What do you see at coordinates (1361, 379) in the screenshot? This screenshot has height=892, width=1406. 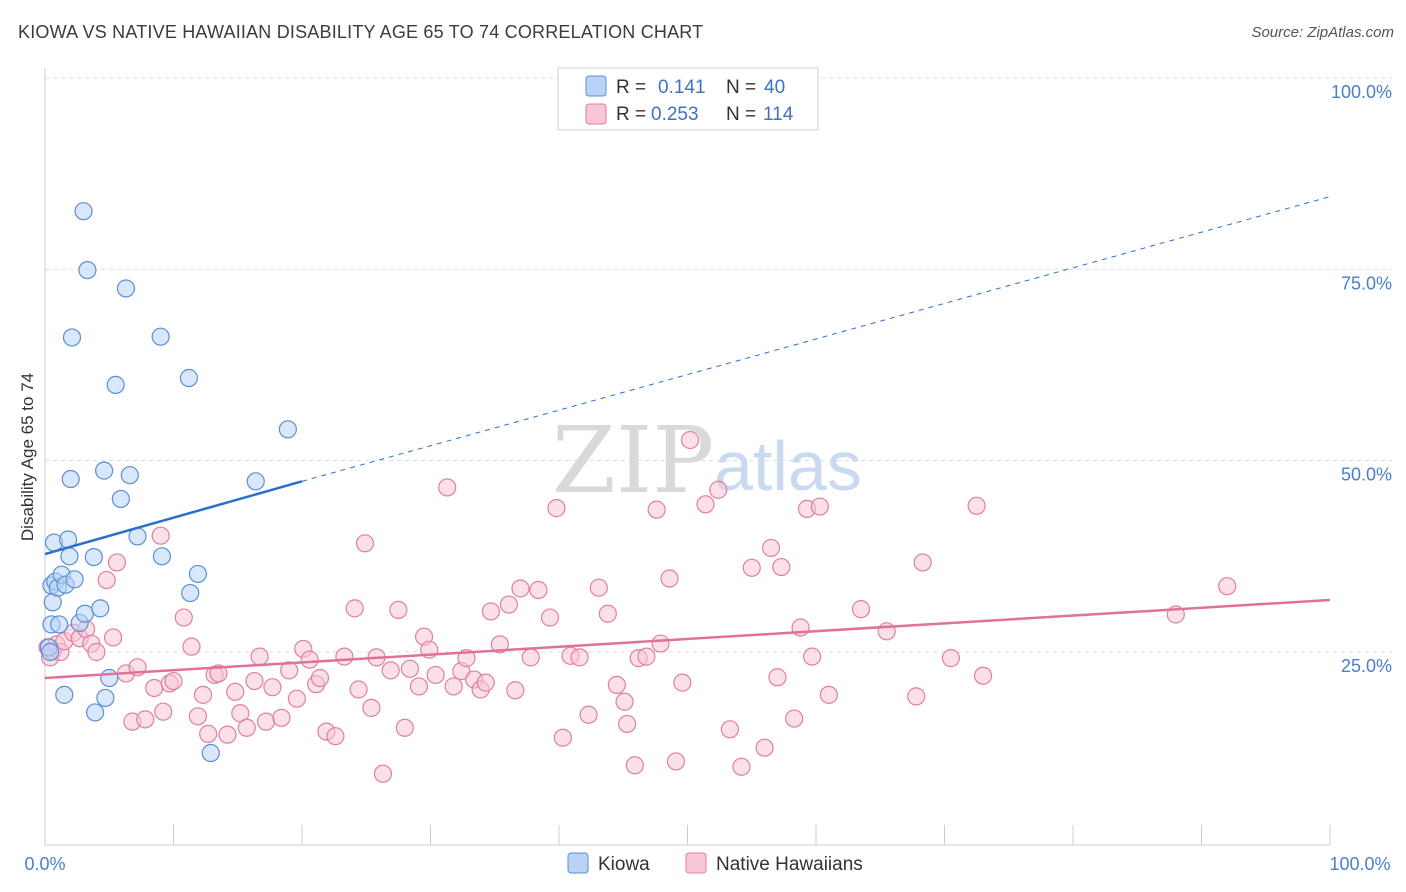 I see `y-tick-labels: 25.0% 50.0% 75.0% 100.0%` at bounding box center [1361, 379].